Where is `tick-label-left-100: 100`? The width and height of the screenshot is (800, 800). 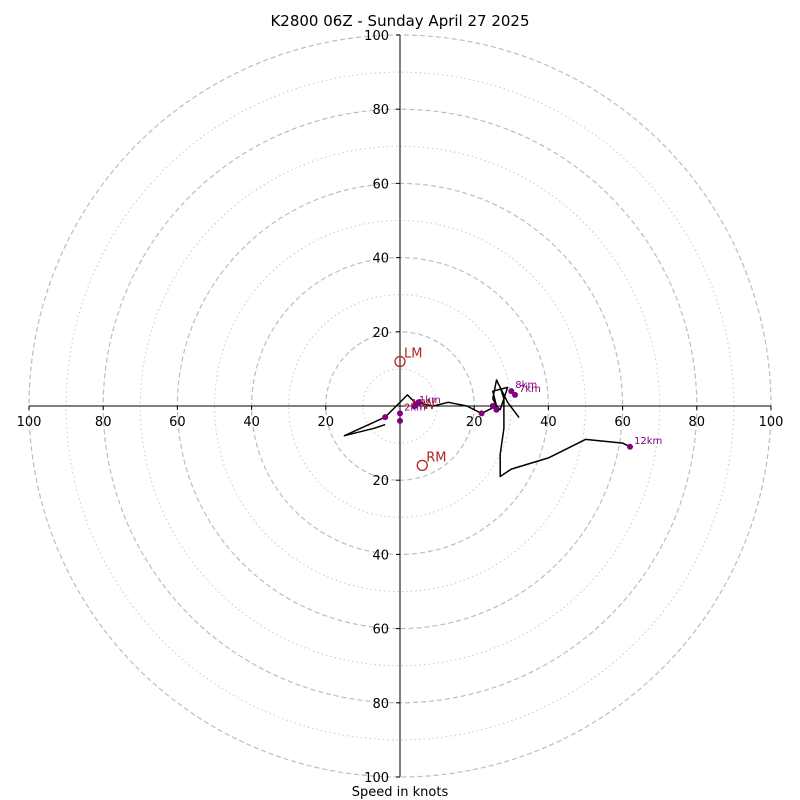 tick-label-left-100: 100 is located at coordinates (29, 422).